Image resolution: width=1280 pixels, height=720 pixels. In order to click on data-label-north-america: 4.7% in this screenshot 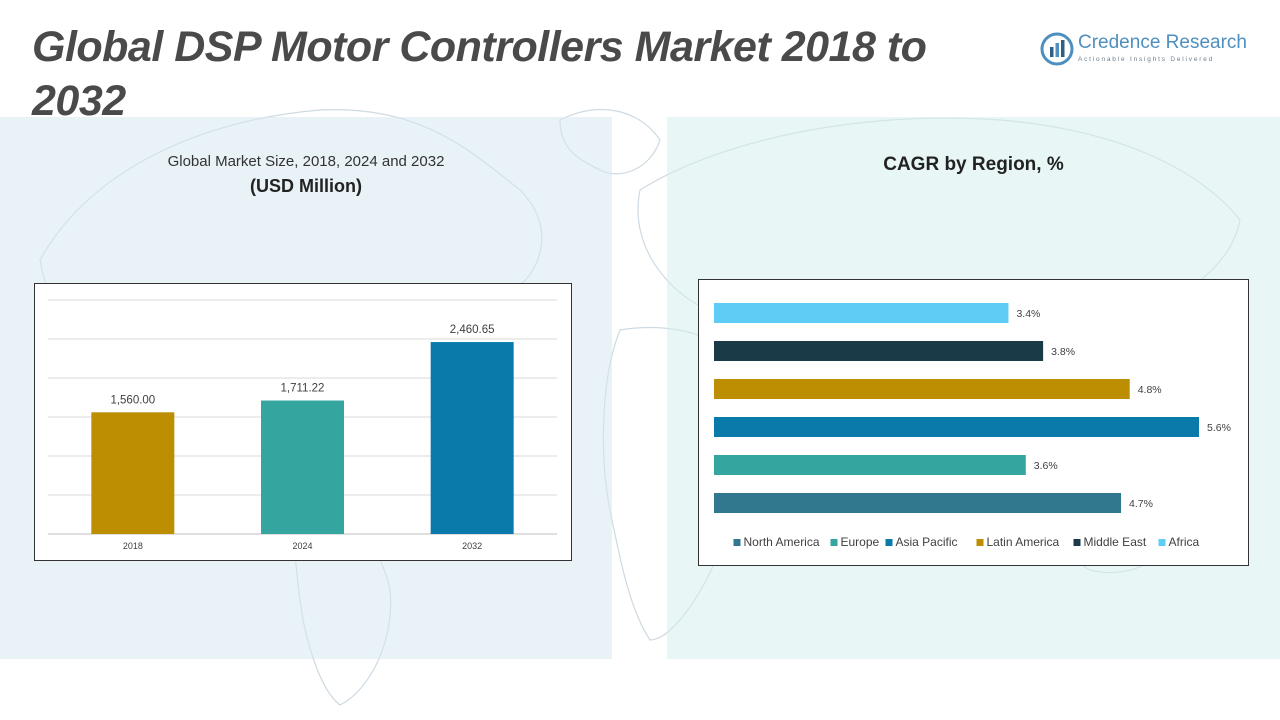, I will do `click(1141, 504)`.